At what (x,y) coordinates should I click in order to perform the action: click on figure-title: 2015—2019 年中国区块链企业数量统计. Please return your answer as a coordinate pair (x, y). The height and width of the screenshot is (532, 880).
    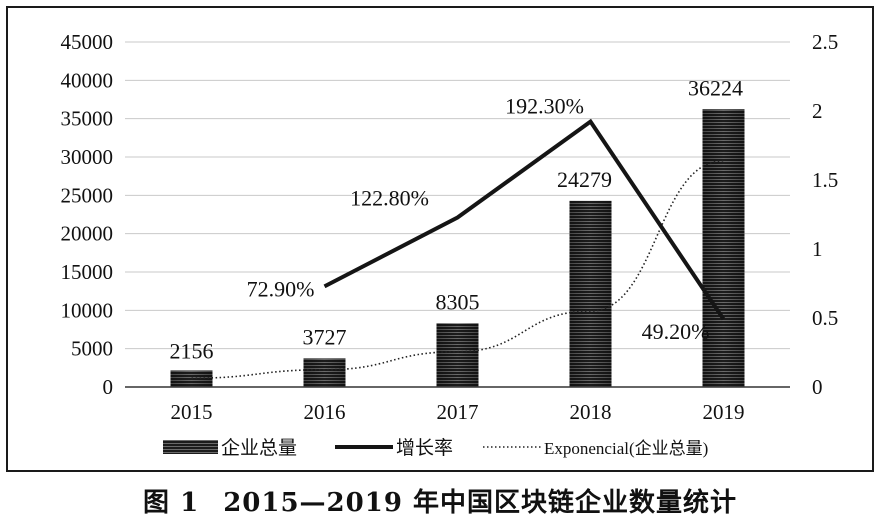
    Looking at the image, I should click on (480, 503).